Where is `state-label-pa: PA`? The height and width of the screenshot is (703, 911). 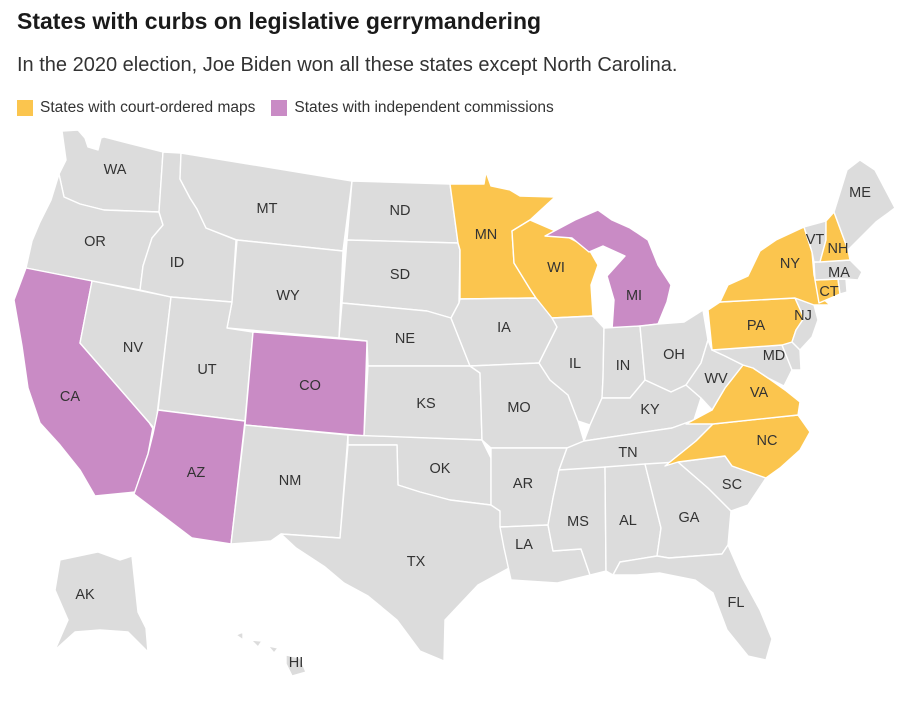
state-label-pa: PA is located at coordinates (756, 326).